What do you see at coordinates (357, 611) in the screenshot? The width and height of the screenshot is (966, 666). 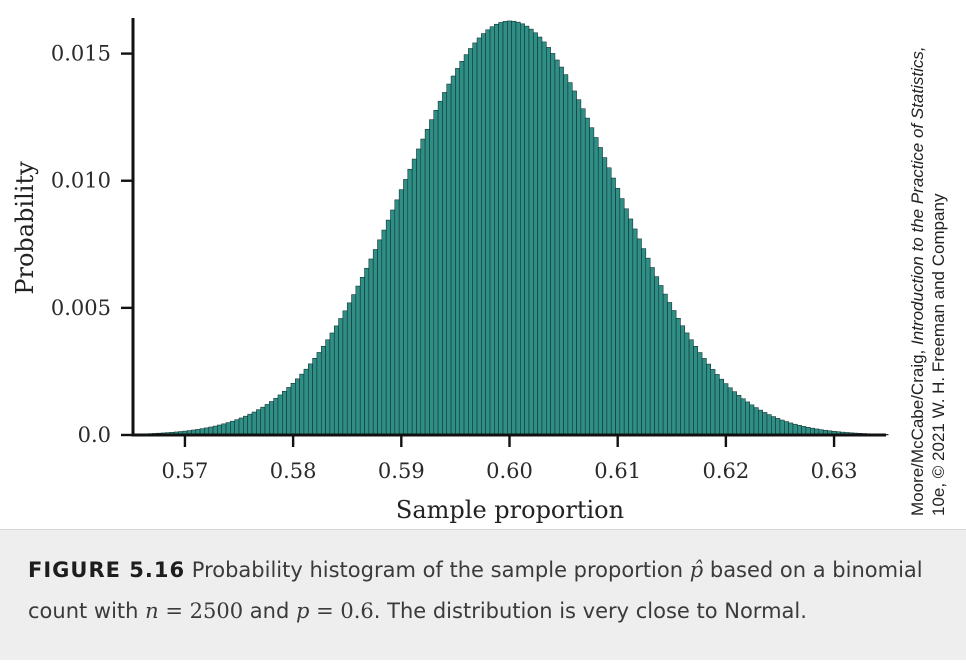 I see `p-value: 0.6` at bounding box center [357, 611].